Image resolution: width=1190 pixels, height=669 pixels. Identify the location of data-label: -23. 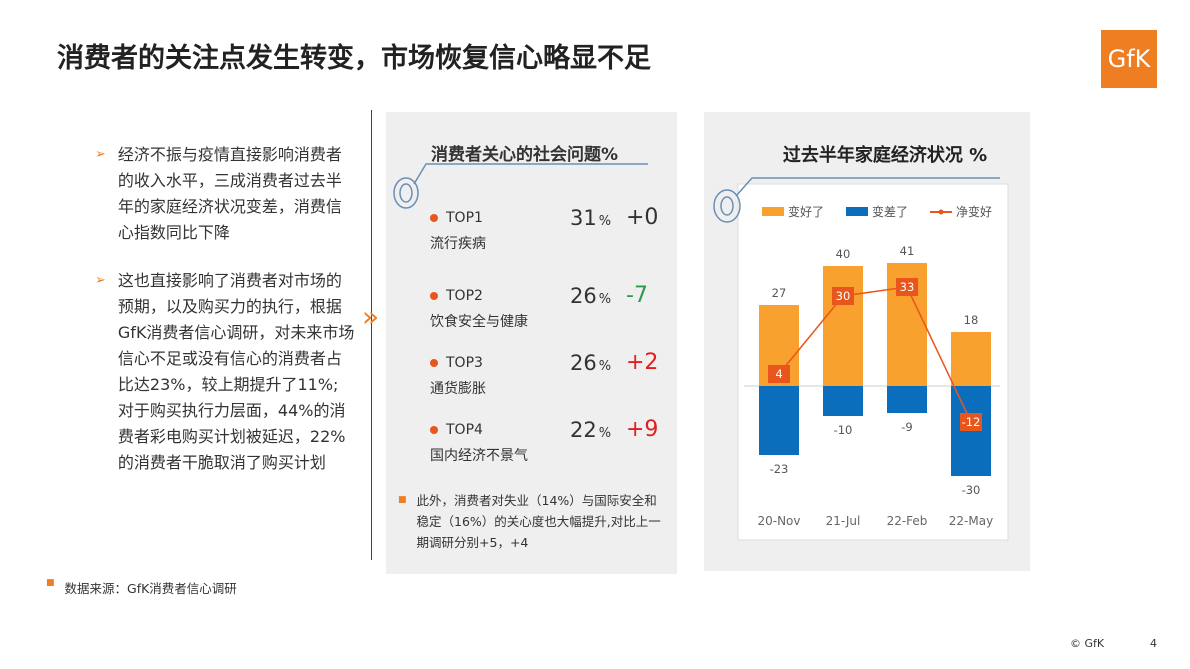
(779, 469).